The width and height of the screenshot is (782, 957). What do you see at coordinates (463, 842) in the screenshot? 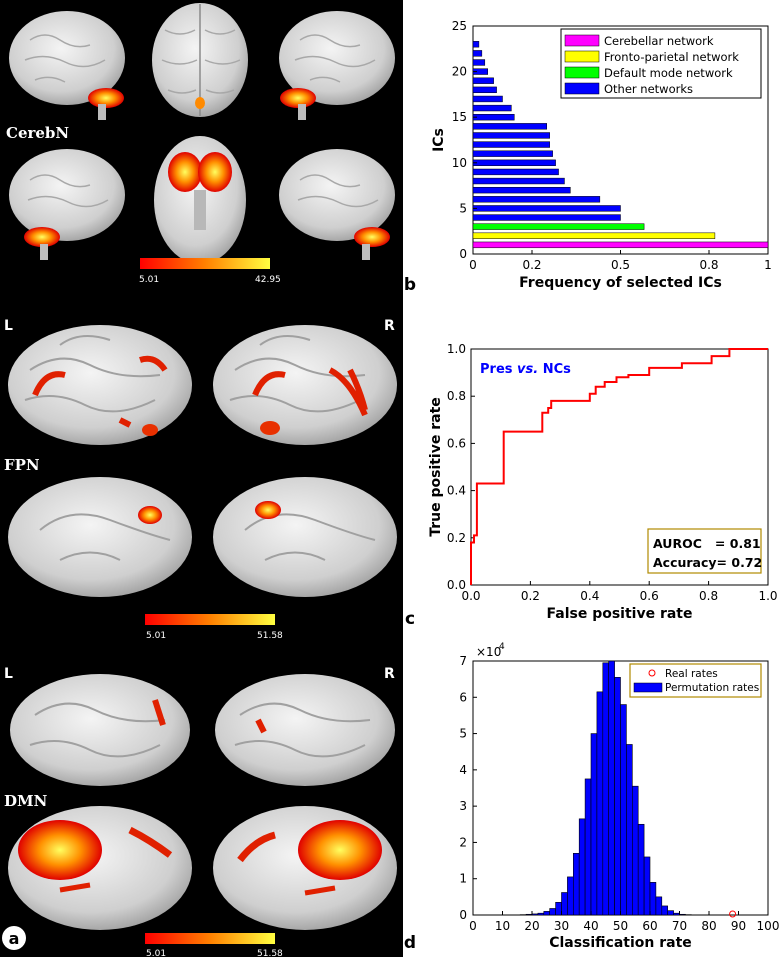
I see `y-tick-label: 2` at bounding box center [463, 842].